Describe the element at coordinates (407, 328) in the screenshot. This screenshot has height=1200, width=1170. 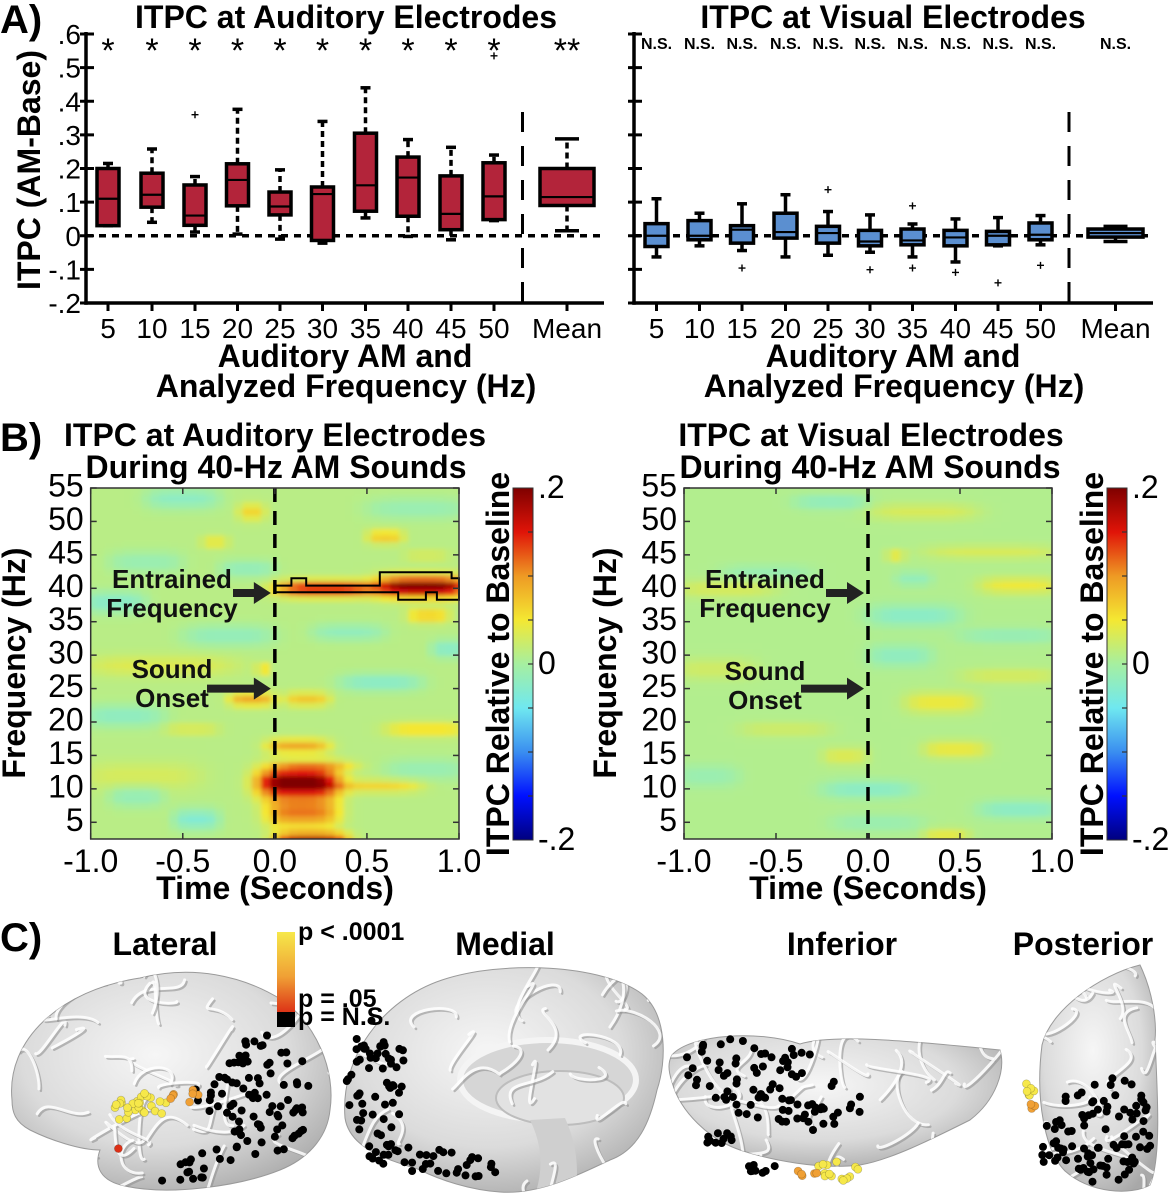
I see `x-tick-label: 40` at that location.